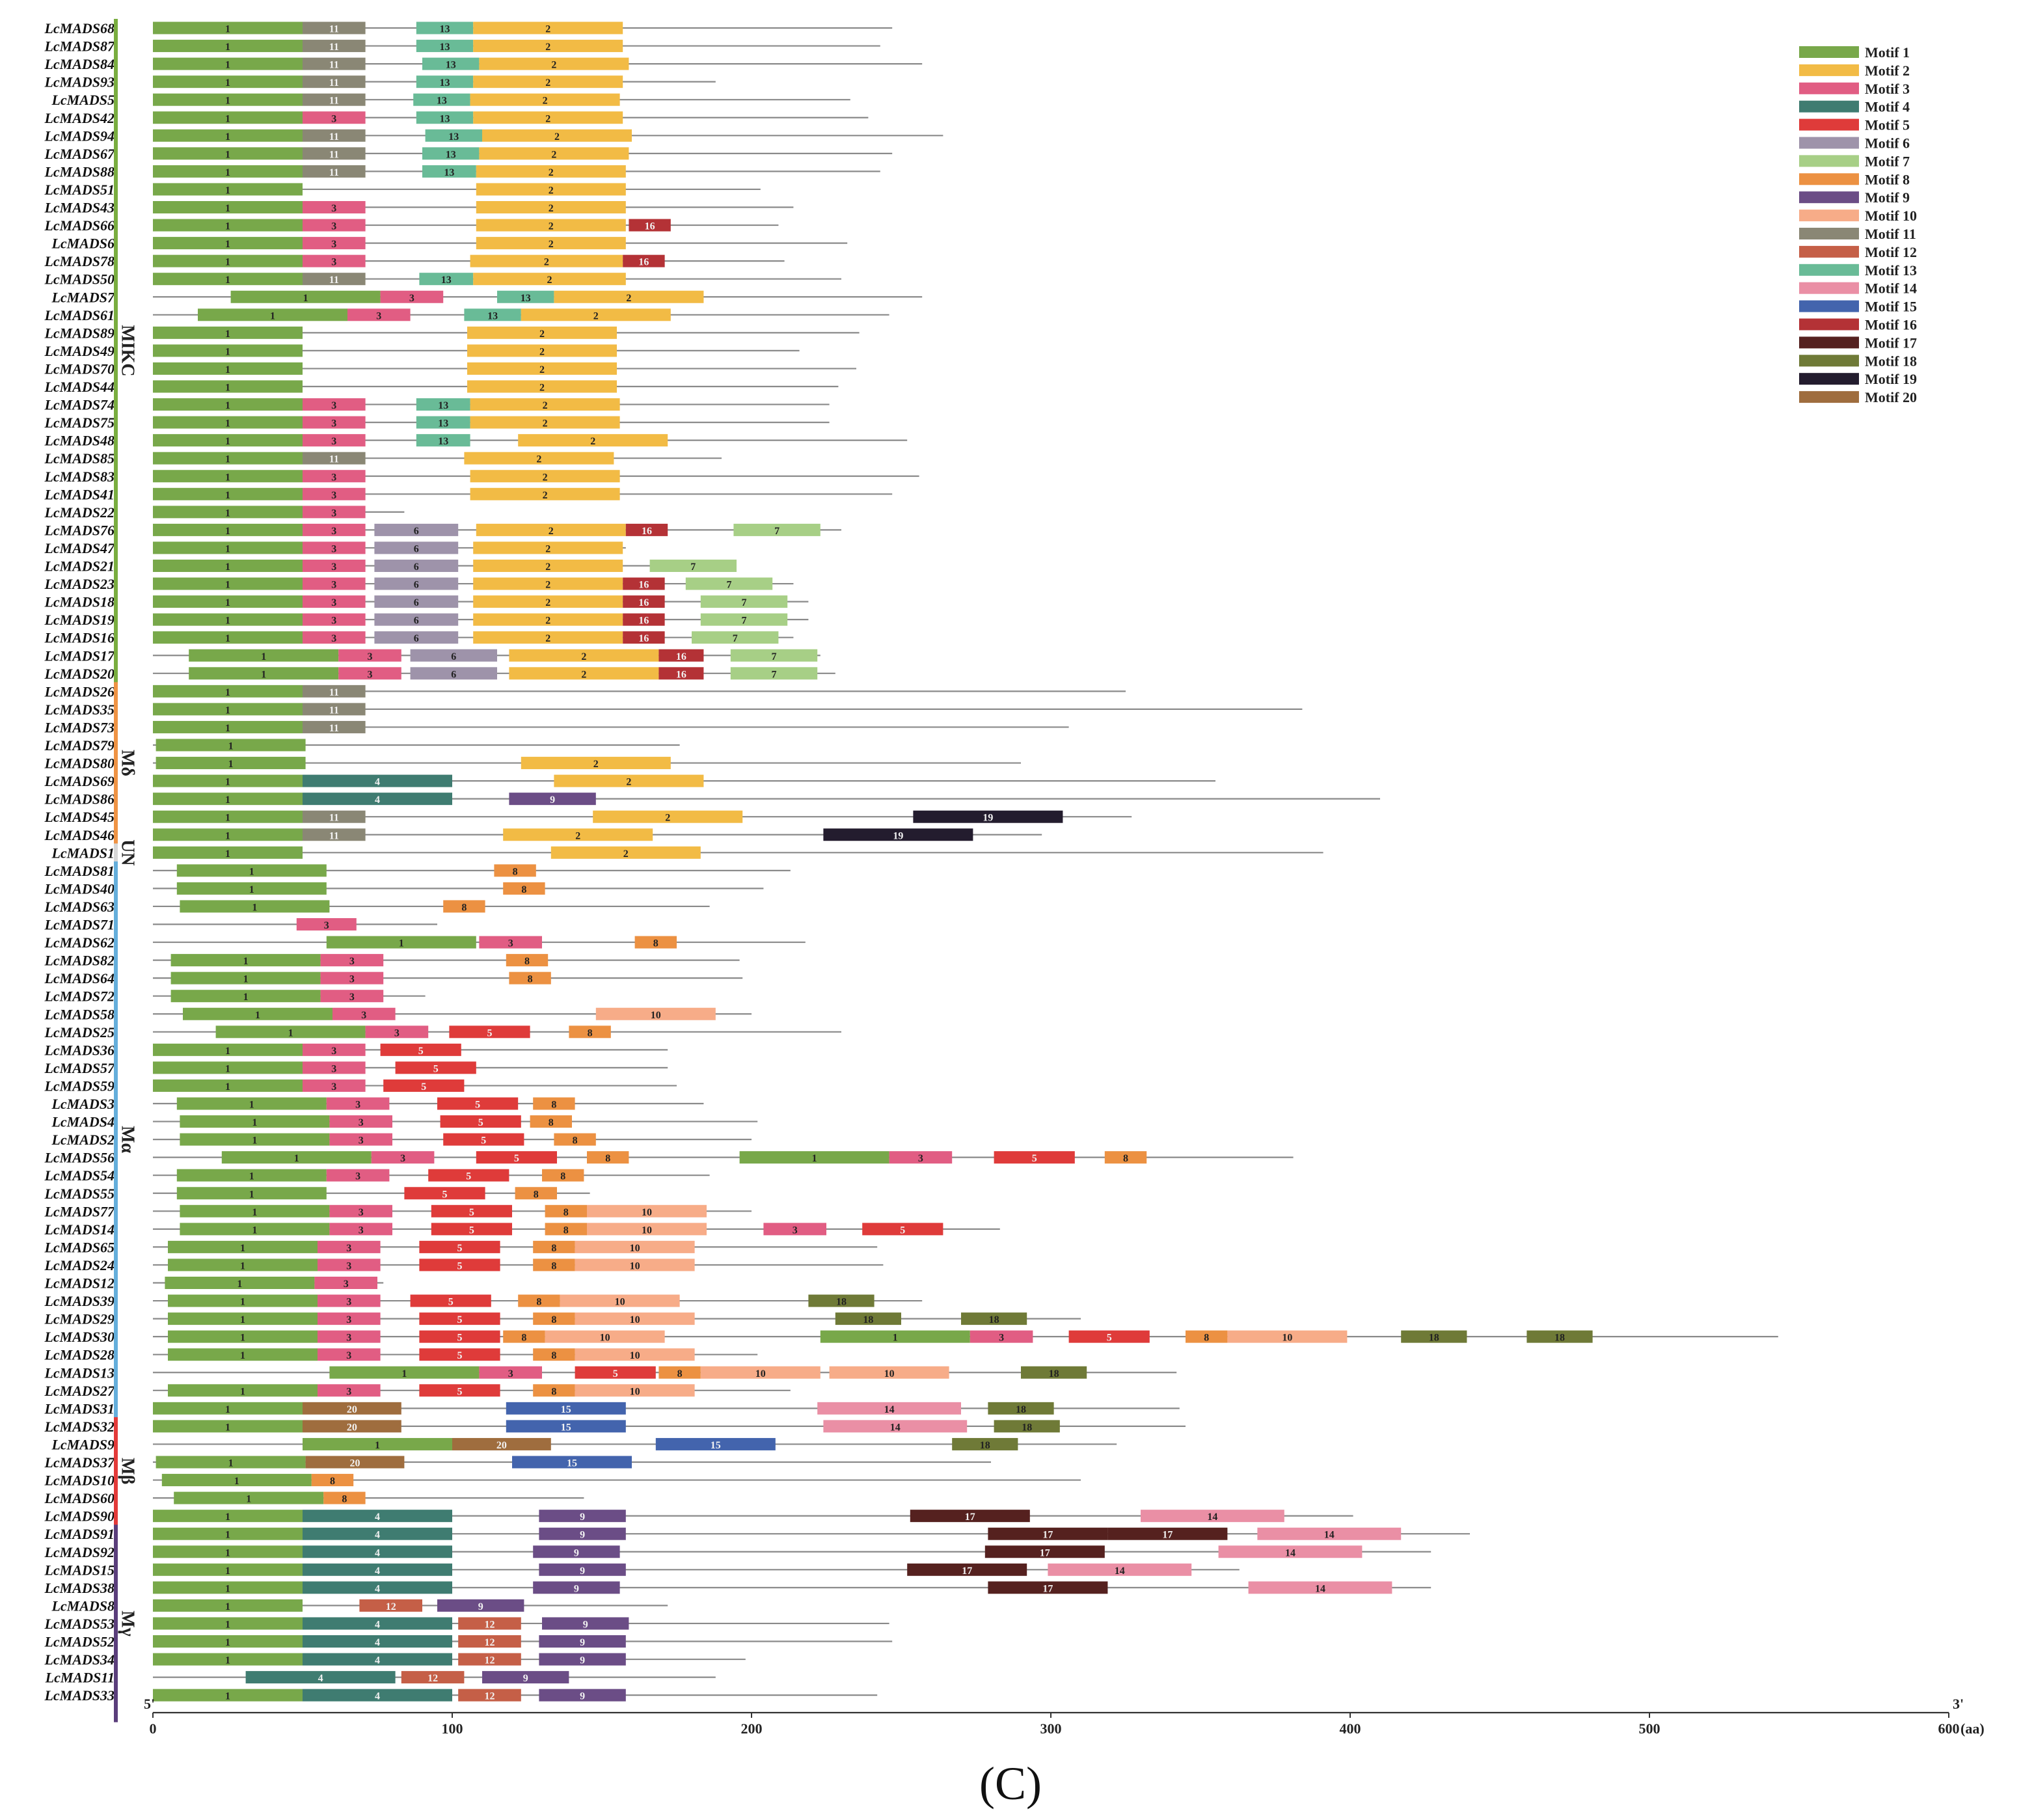  Describe the element at coordinates (889, 1409) in the screenshot. I see `motif-number: 14` at that location.